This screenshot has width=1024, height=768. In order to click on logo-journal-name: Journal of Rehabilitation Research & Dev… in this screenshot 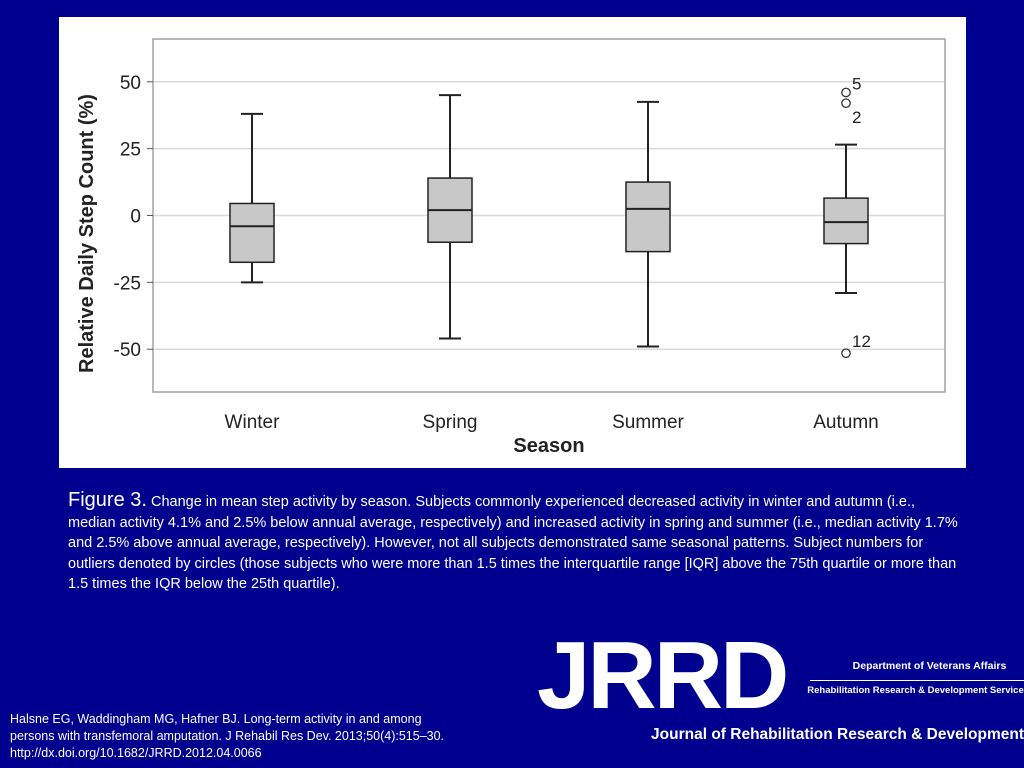, I will do `click(837, 734)`.